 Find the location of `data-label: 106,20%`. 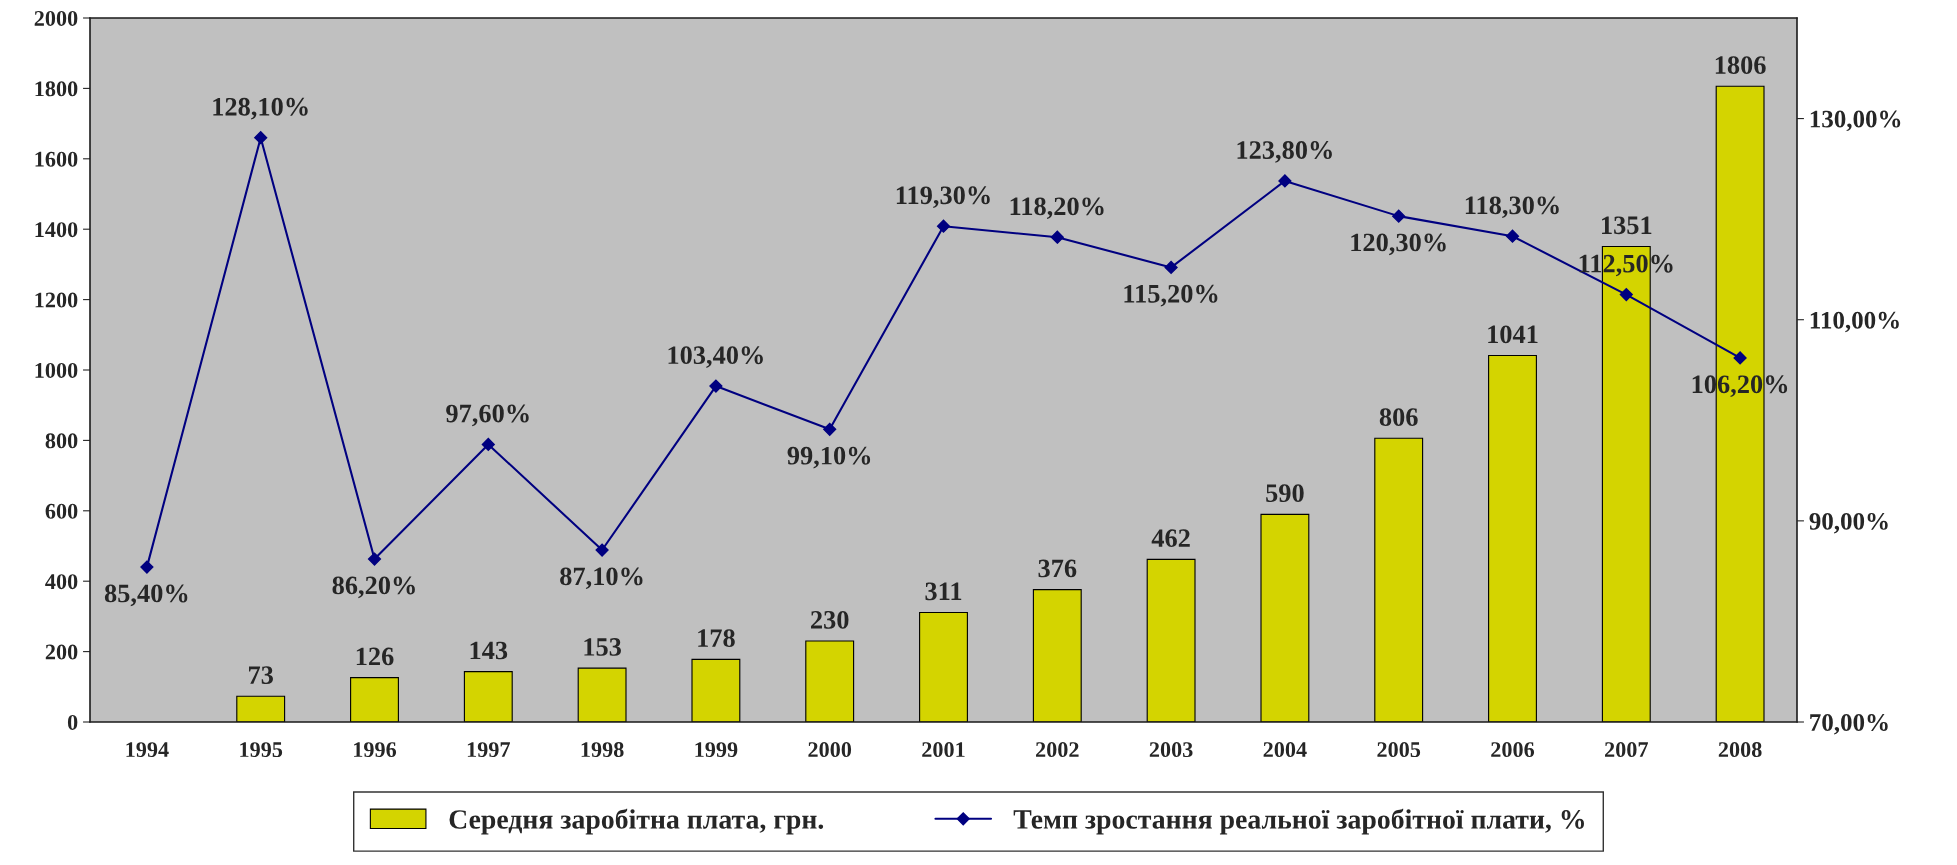

data-label: 106,20% is located at coordinates (1740, 386).